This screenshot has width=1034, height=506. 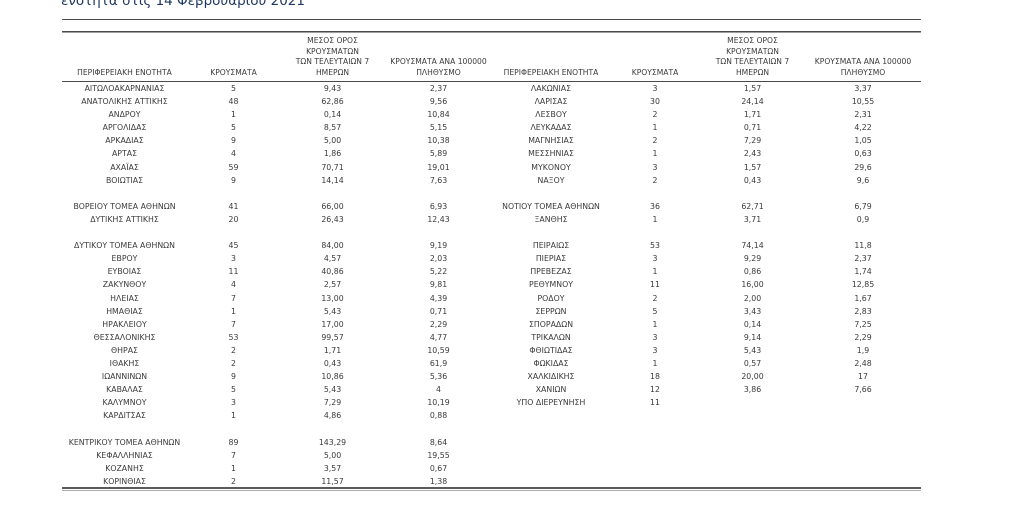 What do you see at coordinates (332, 128) in the screenshot?
I see `left-avg7-cell: 8,57` at bounding box center [332, 128].